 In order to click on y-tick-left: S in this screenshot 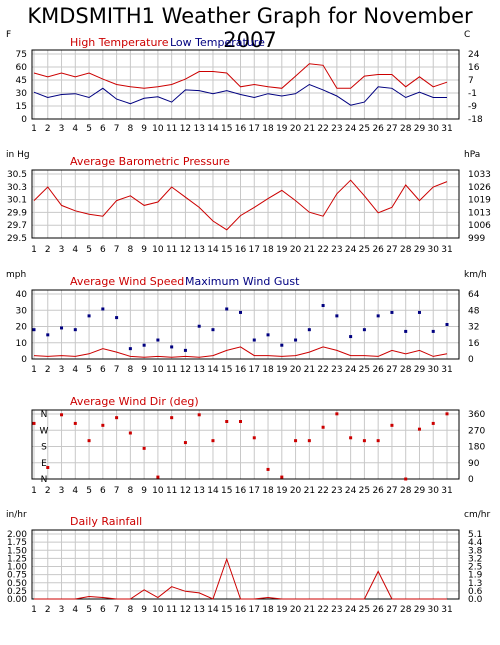, I will do `click(44, 448)`.